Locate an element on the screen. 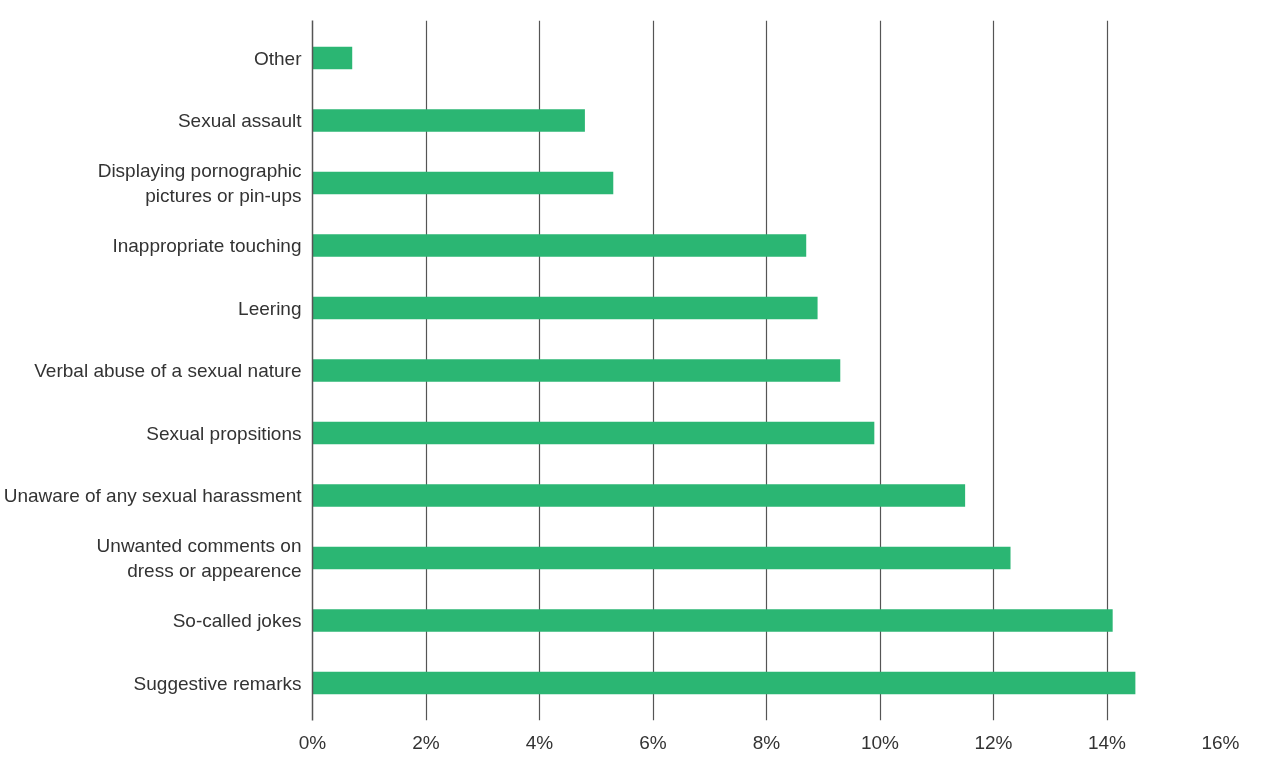  x-tick-label: 2% is located at coordinates (426, 742).